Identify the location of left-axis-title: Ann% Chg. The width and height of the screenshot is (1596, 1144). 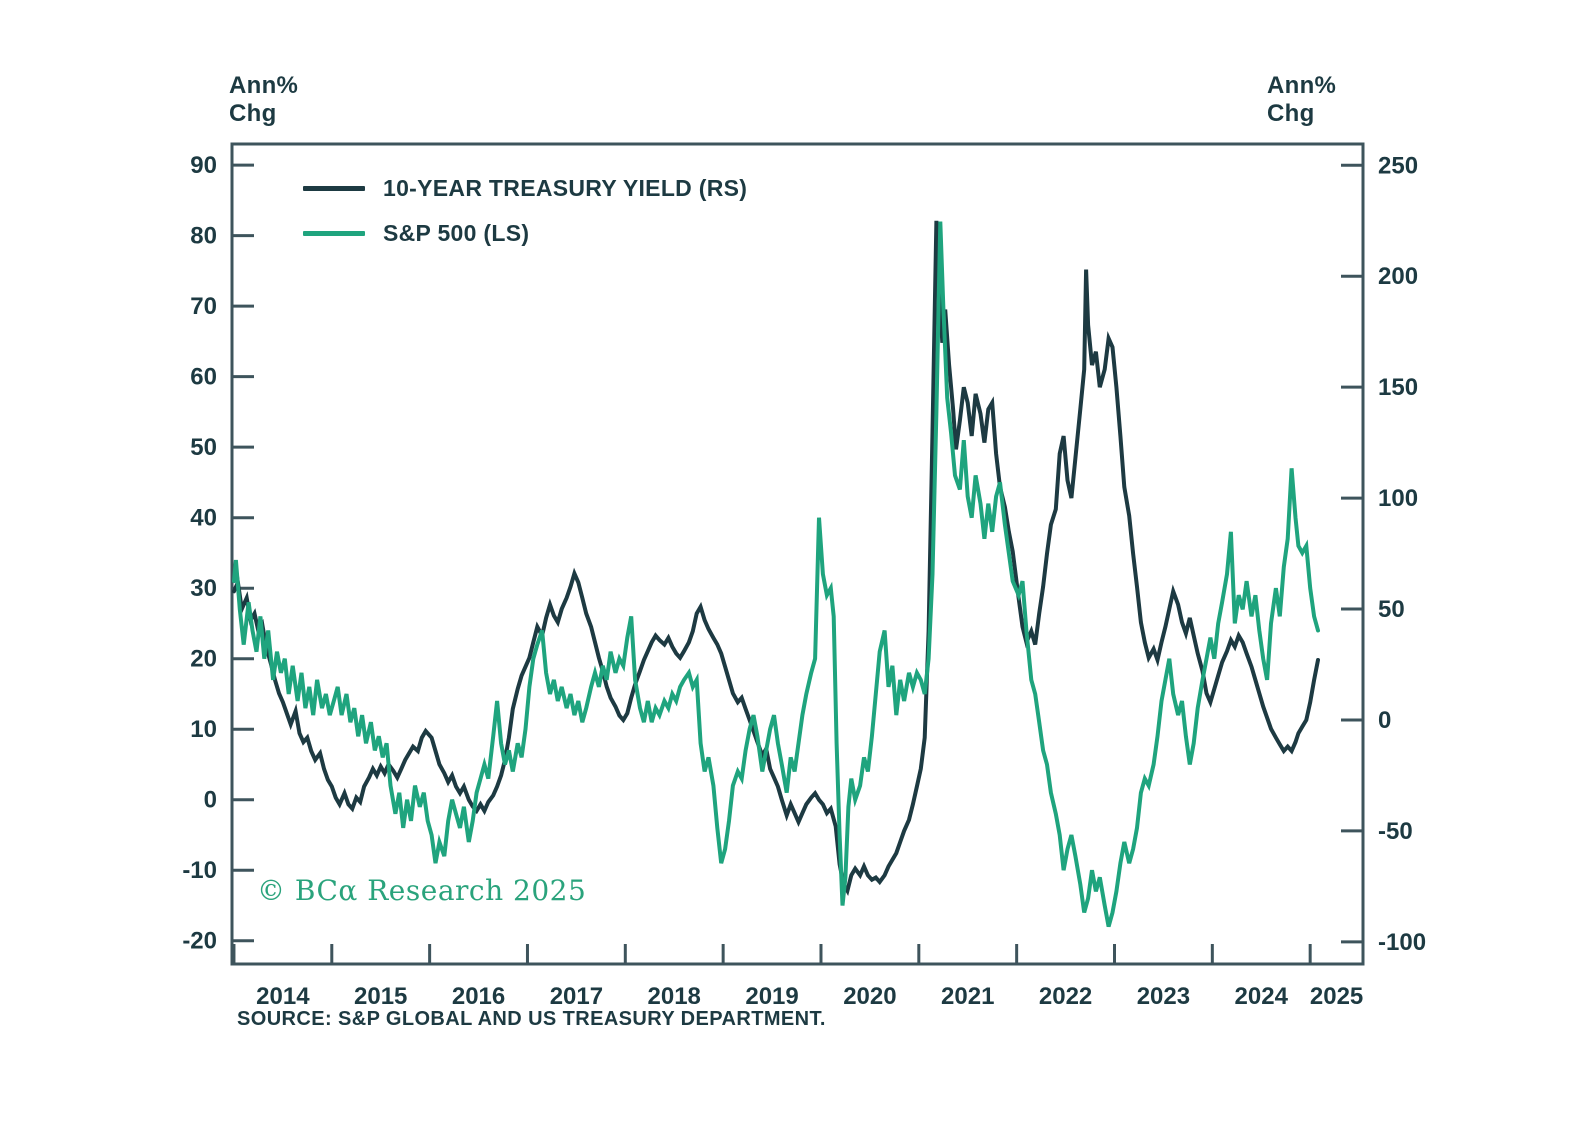
(263, 100).